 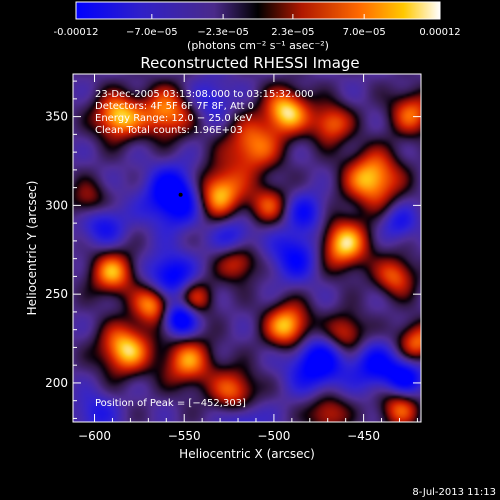 I want to click on chart-title: Reconstructed RHESSI Image, so click(x=249, y=63).